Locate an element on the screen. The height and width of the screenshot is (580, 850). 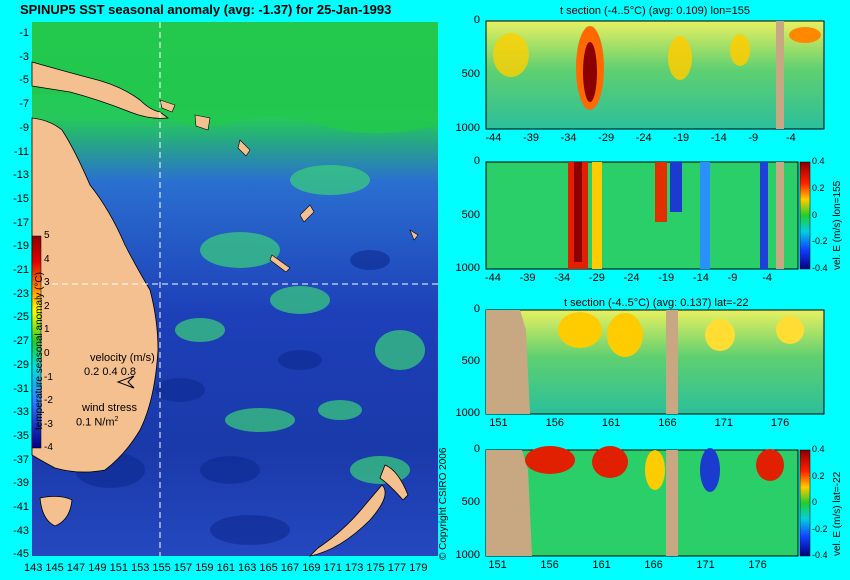
lon-tick-177: 177 is located at coordinates (397, 568).